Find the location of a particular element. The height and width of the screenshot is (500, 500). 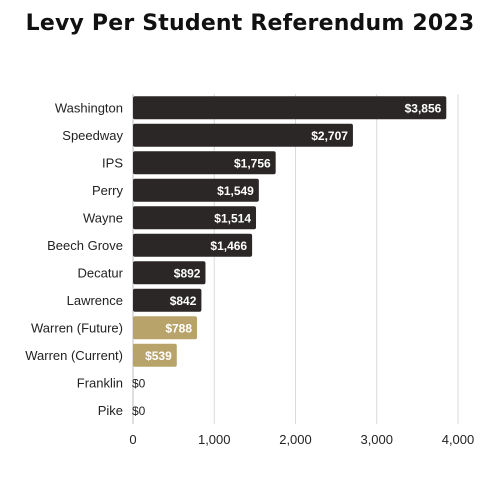

chart-title: Levy Per Student Referendum 2023 is located at coordinates (250, 23).